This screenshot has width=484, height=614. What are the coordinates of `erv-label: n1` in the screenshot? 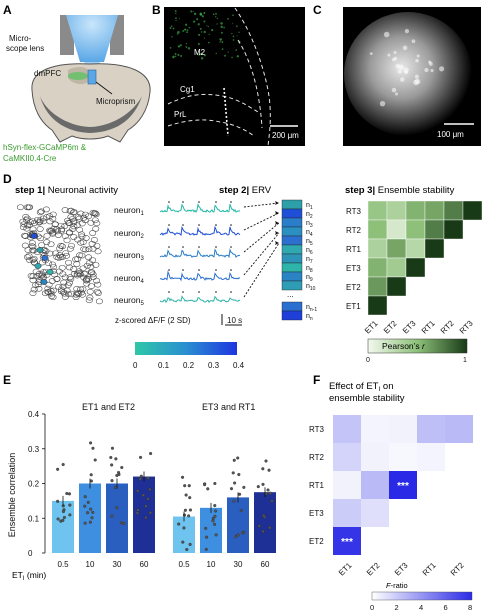 It's located at (309, 206).